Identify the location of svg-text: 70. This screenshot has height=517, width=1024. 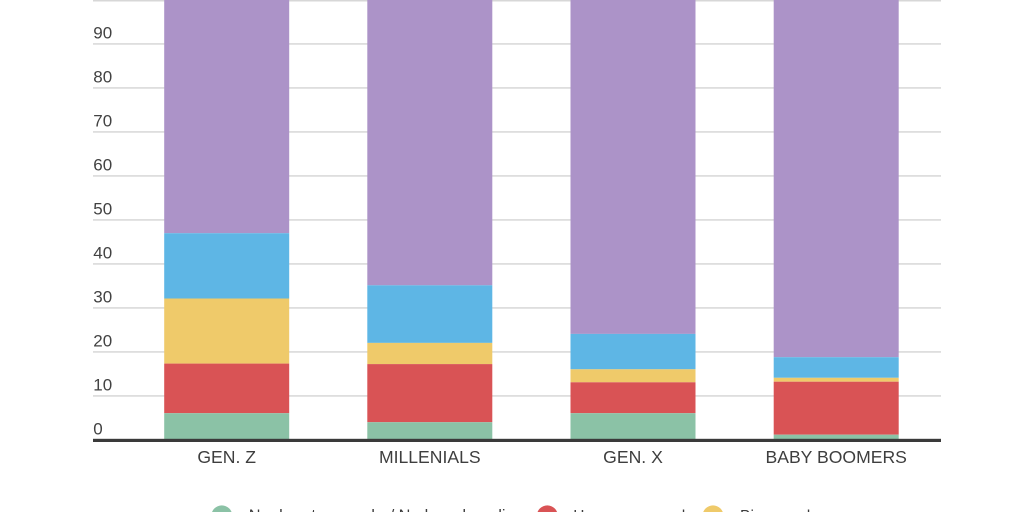
(102, 120).